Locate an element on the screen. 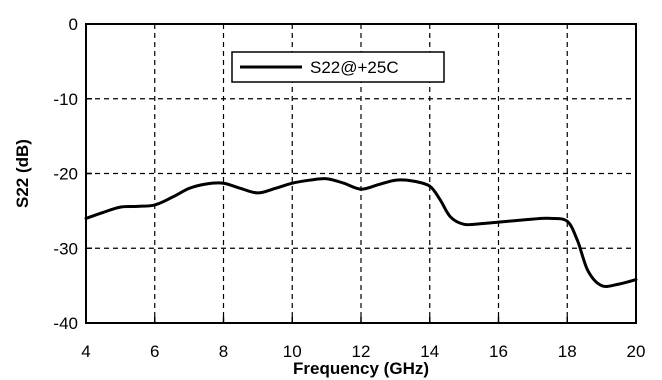 The width and height of the screenshot is (662, 380). x-tick-label: 8 is located at coordinates (223, 351).